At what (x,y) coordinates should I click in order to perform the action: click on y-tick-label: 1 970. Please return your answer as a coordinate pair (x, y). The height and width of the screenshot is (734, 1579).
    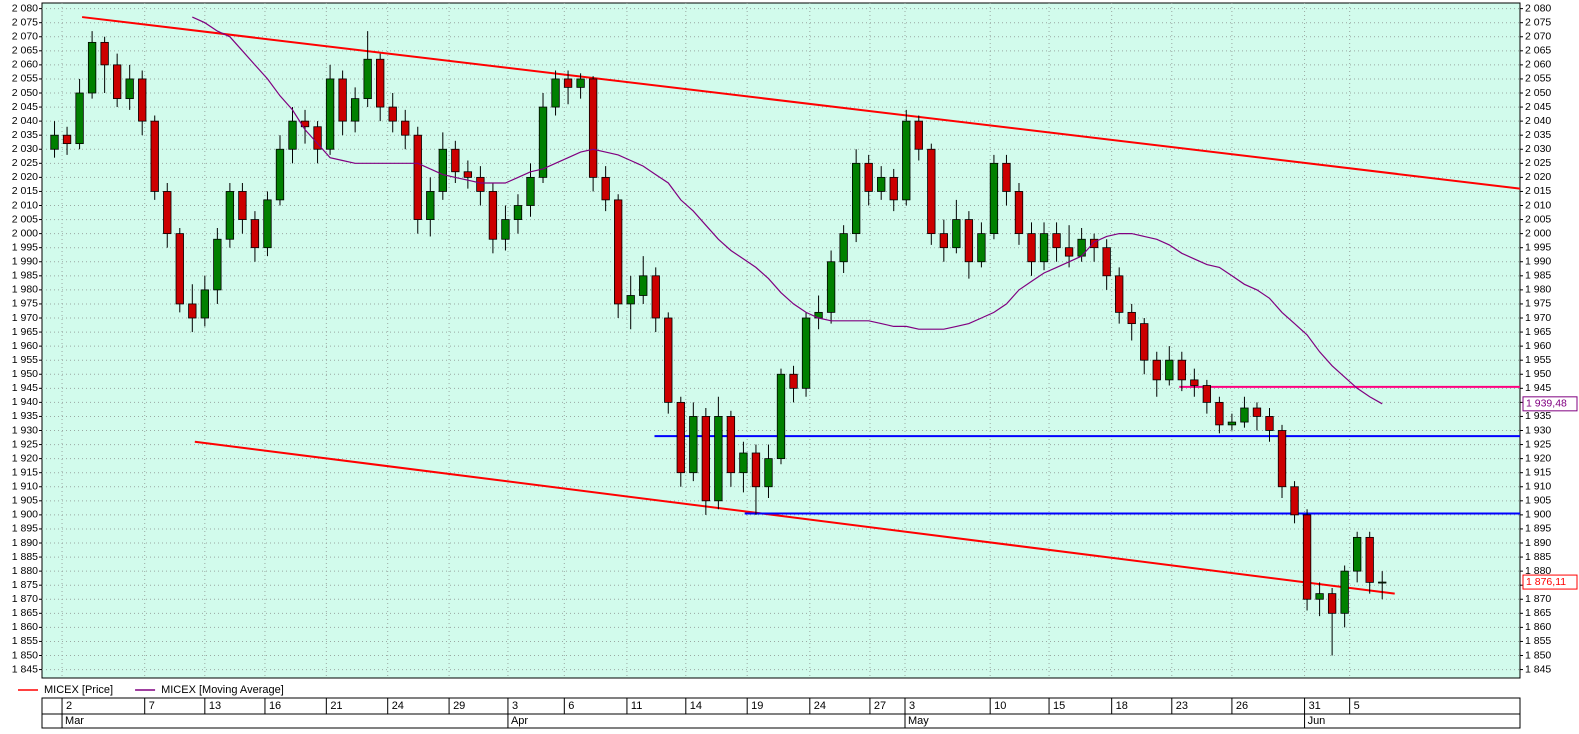
    Looking at the image, I should click on (1538, 318).